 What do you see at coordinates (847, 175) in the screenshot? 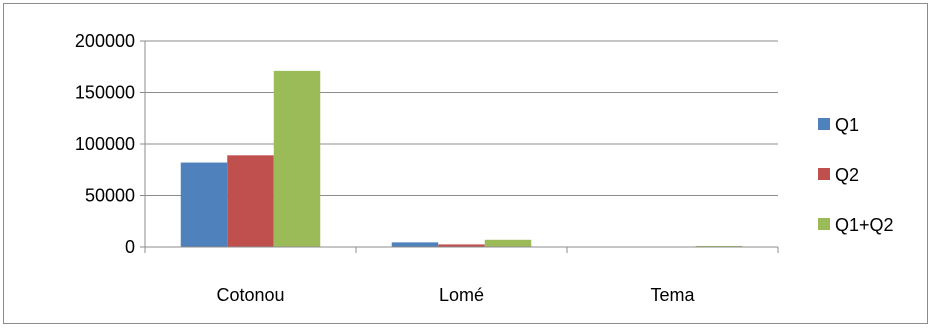
I see `legend-label: Q2` at bounding box center [847, 175].